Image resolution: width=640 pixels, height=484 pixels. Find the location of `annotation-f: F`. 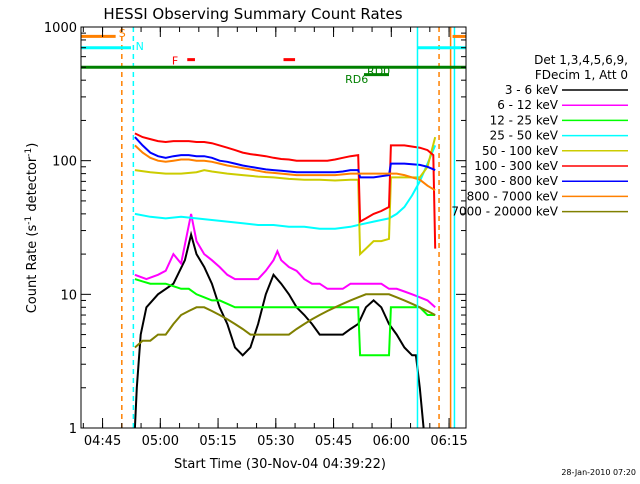

annotation-f: F is located at coordinates (175, 61).